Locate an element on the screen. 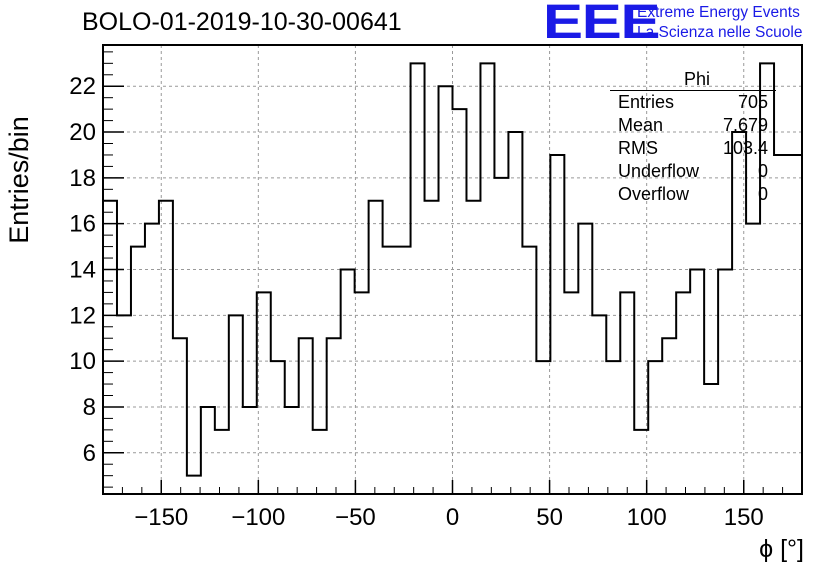 This screenshot has width=836, height=572. chart-title: BOLO-01-2019-10-30-00641 is located at coordinates (242, 22).